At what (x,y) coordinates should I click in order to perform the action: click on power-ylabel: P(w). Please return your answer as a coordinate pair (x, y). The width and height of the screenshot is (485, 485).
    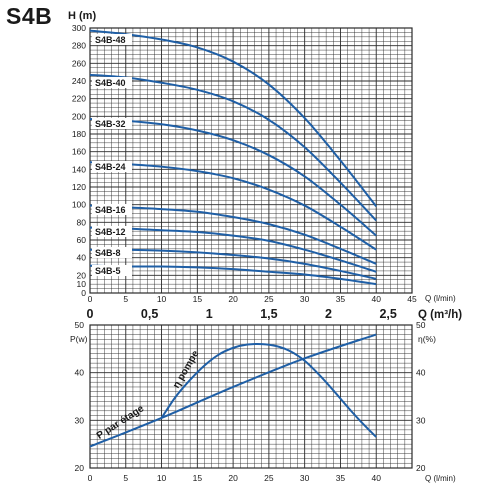
    Looking at the image, I should click on (79, 339).